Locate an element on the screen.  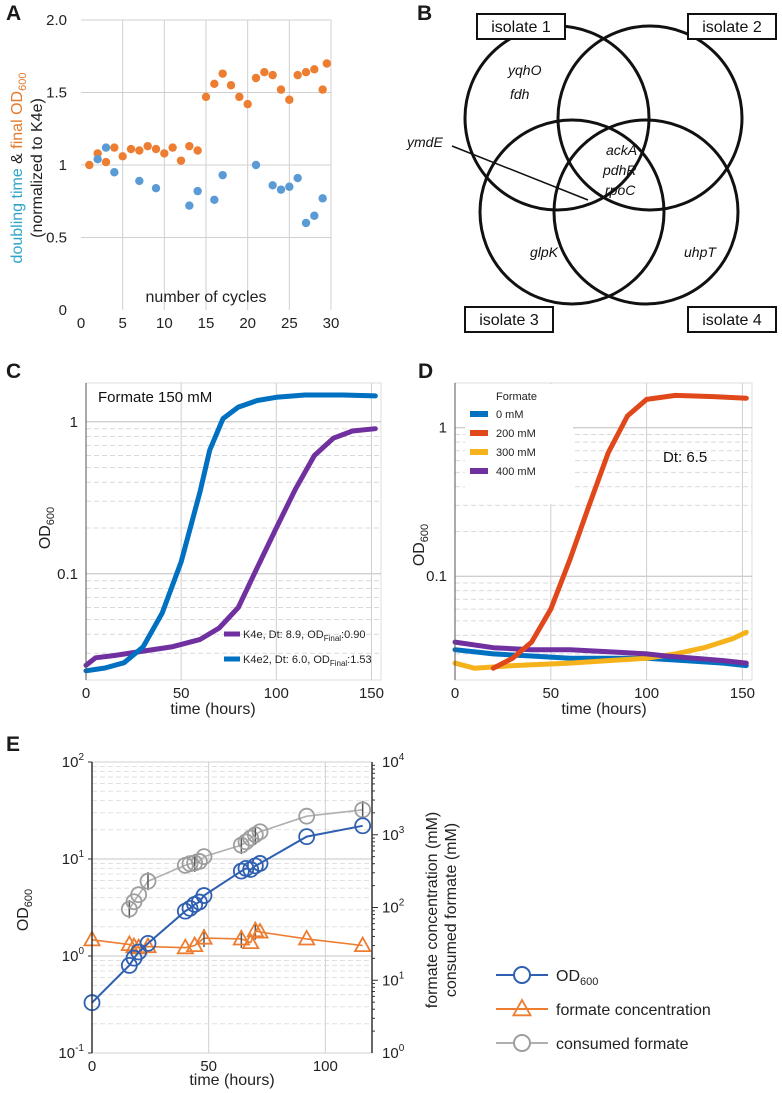
panel-e-grid is located at coordinates (231, 907).